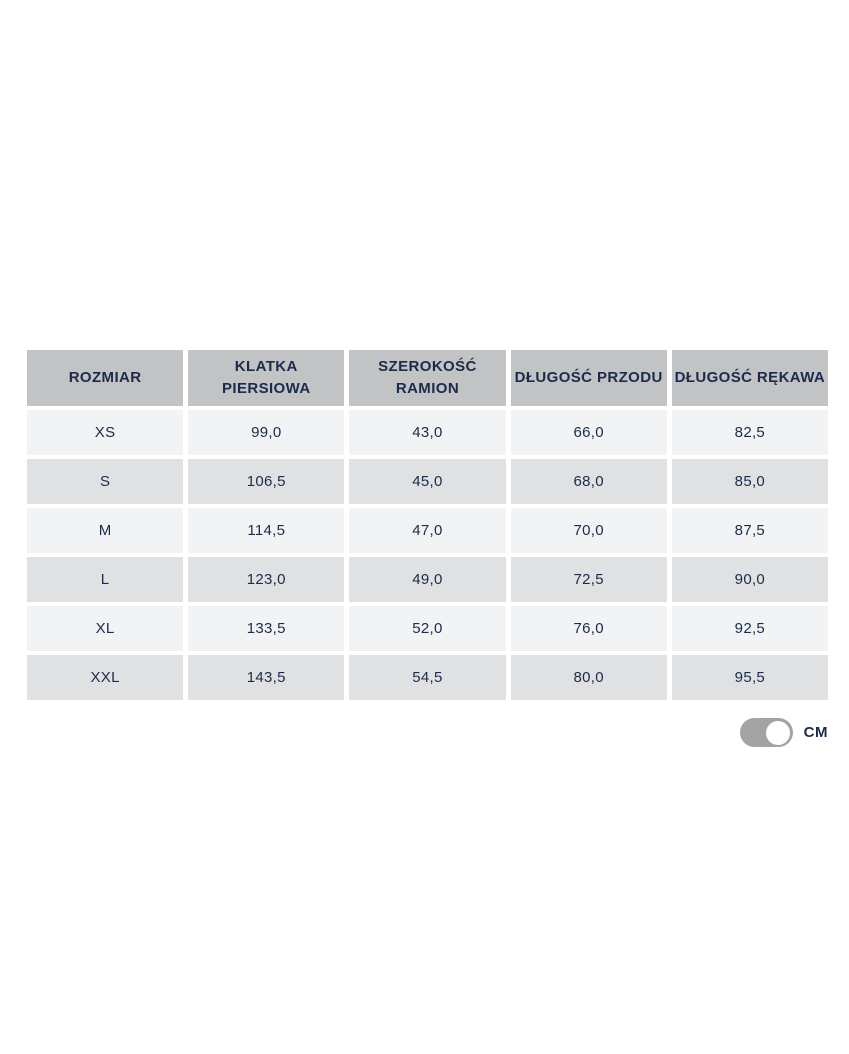 The height and width of the screenshot is (1054, 849). What do you see at coordinates (749, 378) in the screenshot?
I see `column-header-sleeve-length: DŁUGOŚĆ RĘKAWA` at bounding box center [749, 378].